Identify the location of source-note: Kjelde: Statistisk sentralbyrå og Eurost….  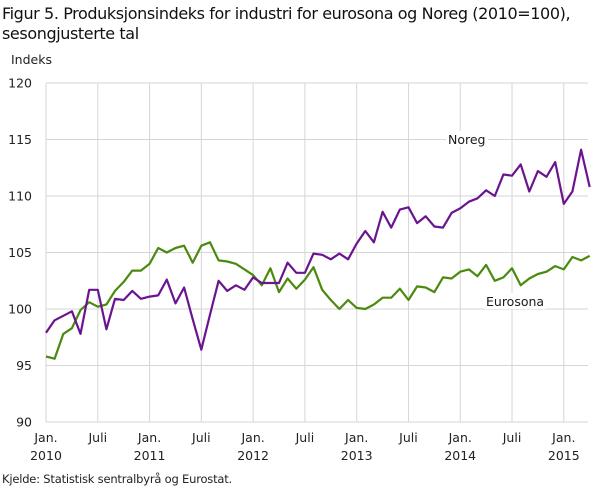
(117, 479).